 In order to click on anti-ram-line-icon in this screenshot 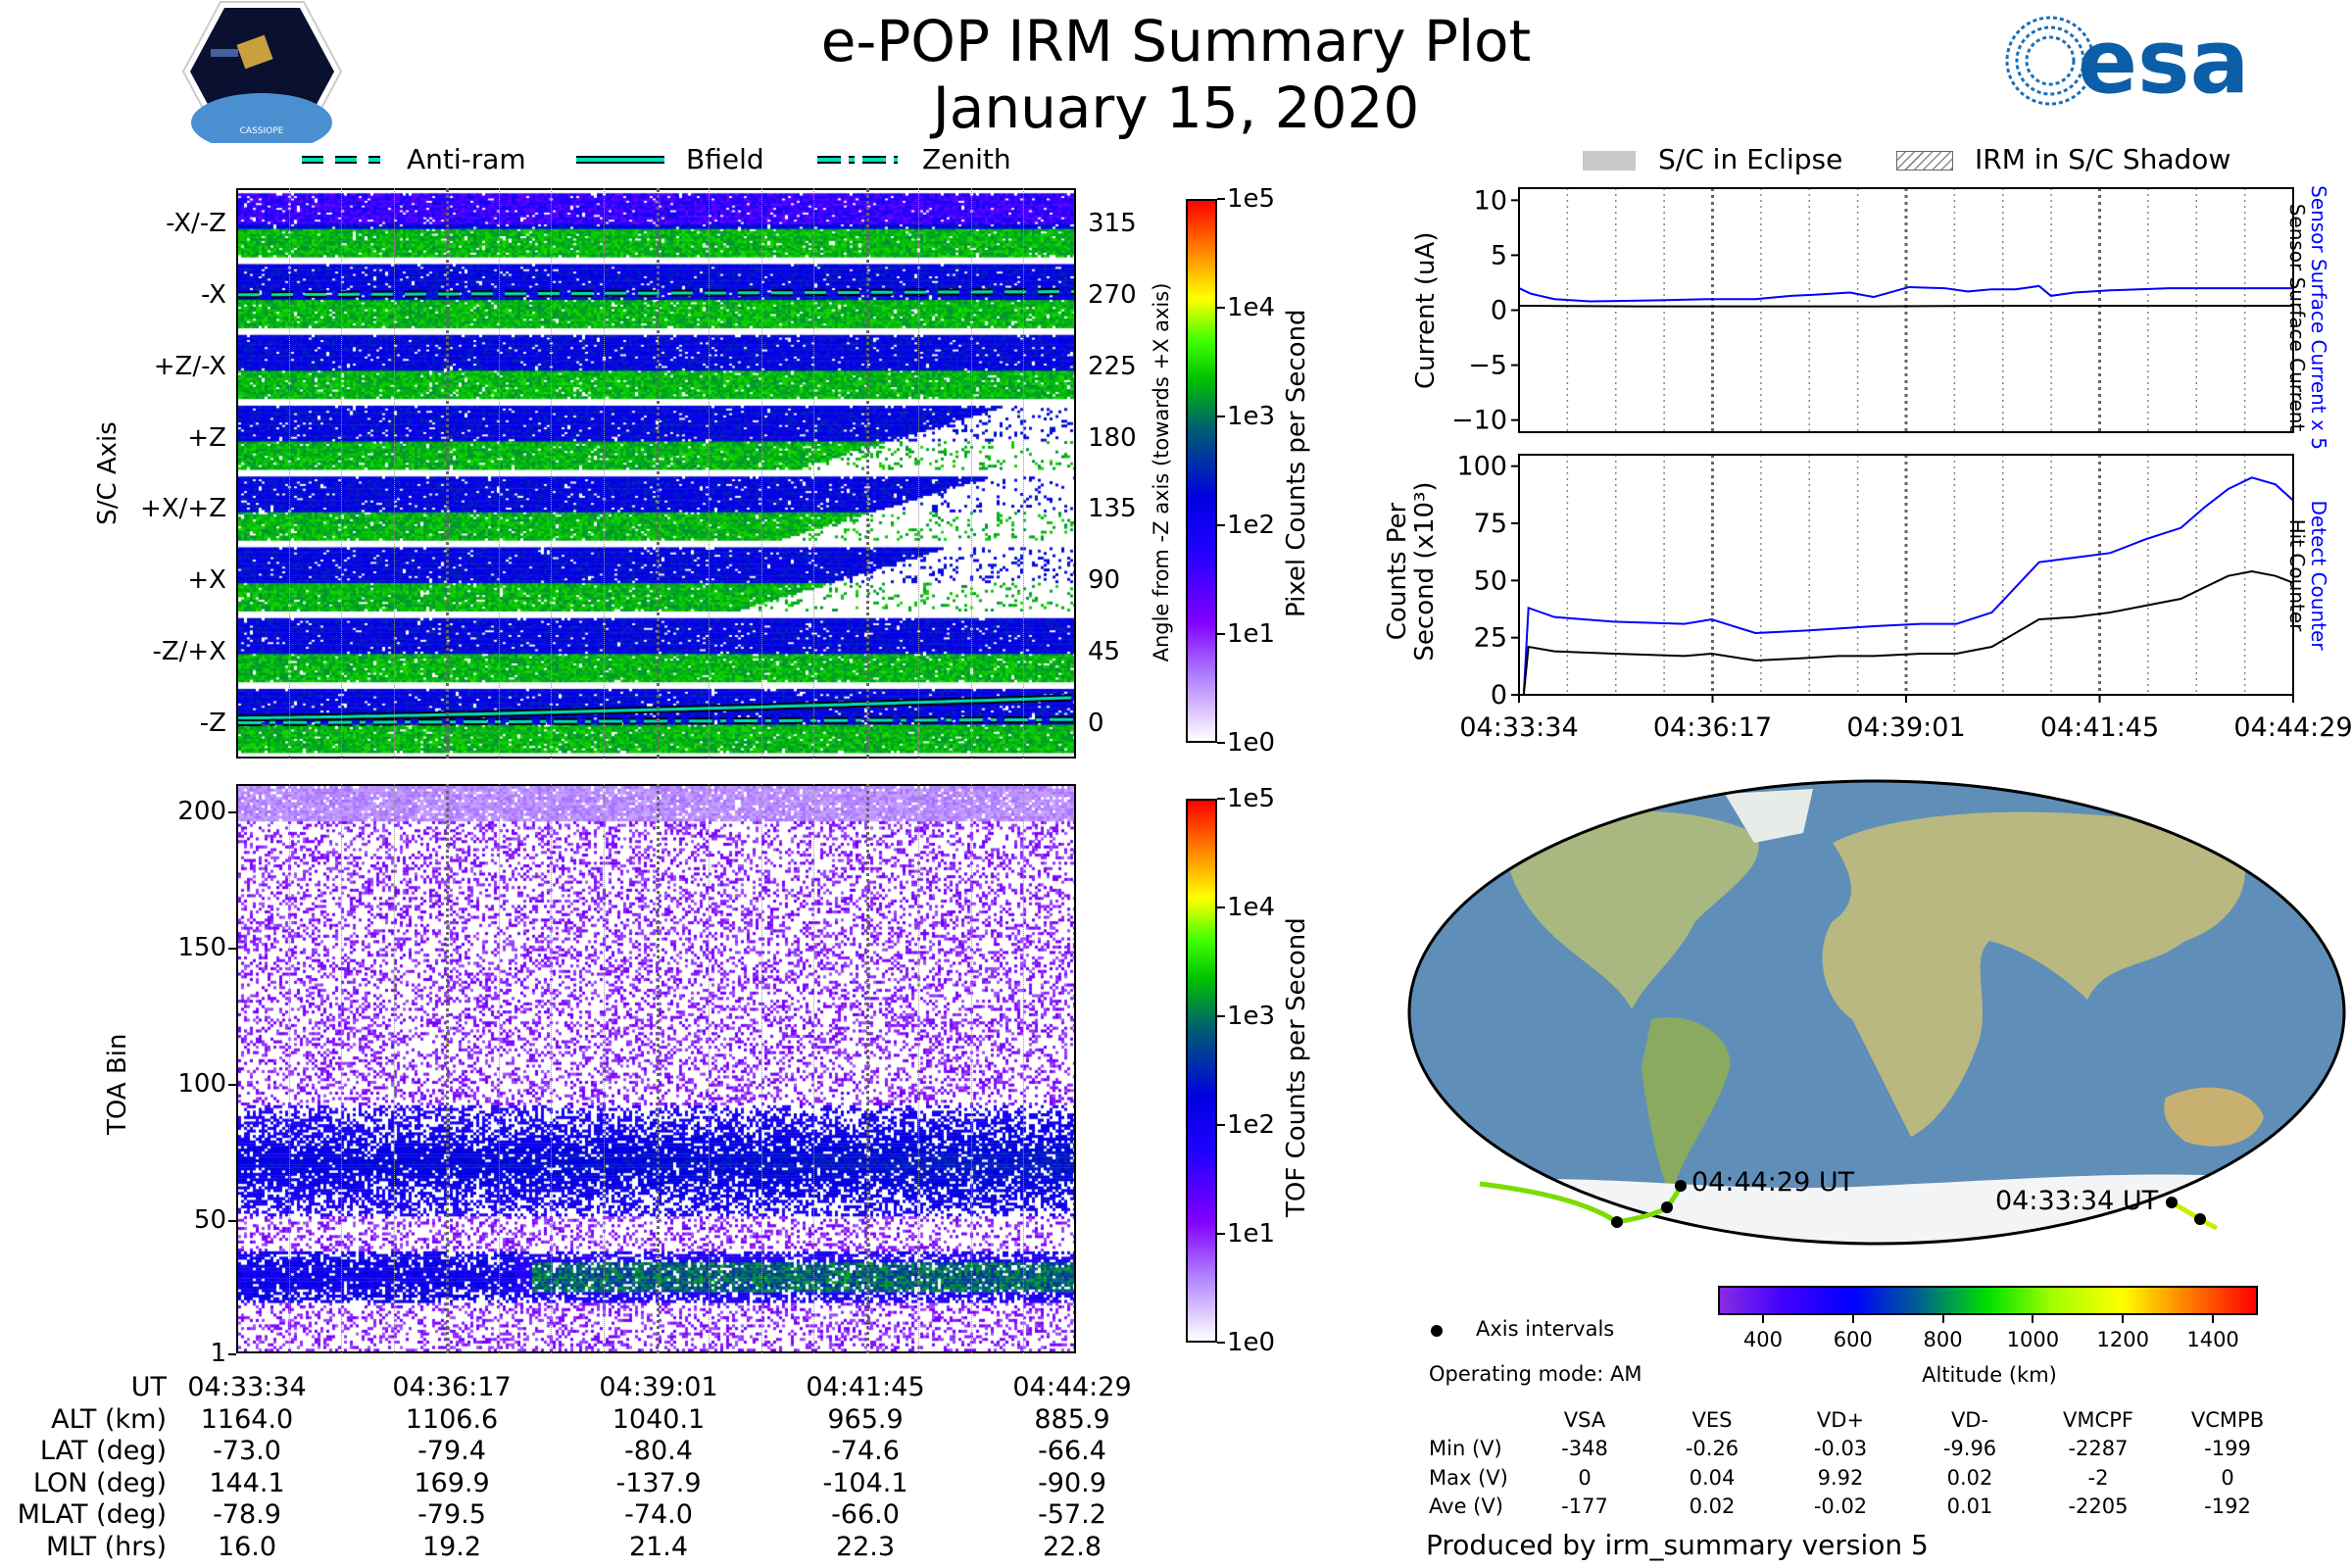, I will do `click(341, 160)`.